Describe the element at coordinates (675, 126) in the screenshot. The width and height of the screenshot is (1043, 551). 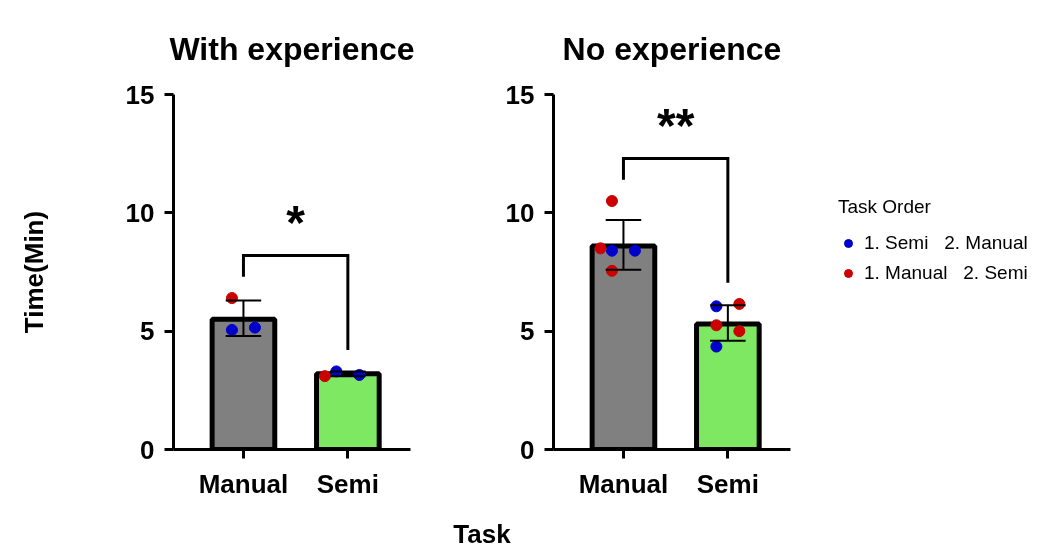
I see `annotation: **` at that location.